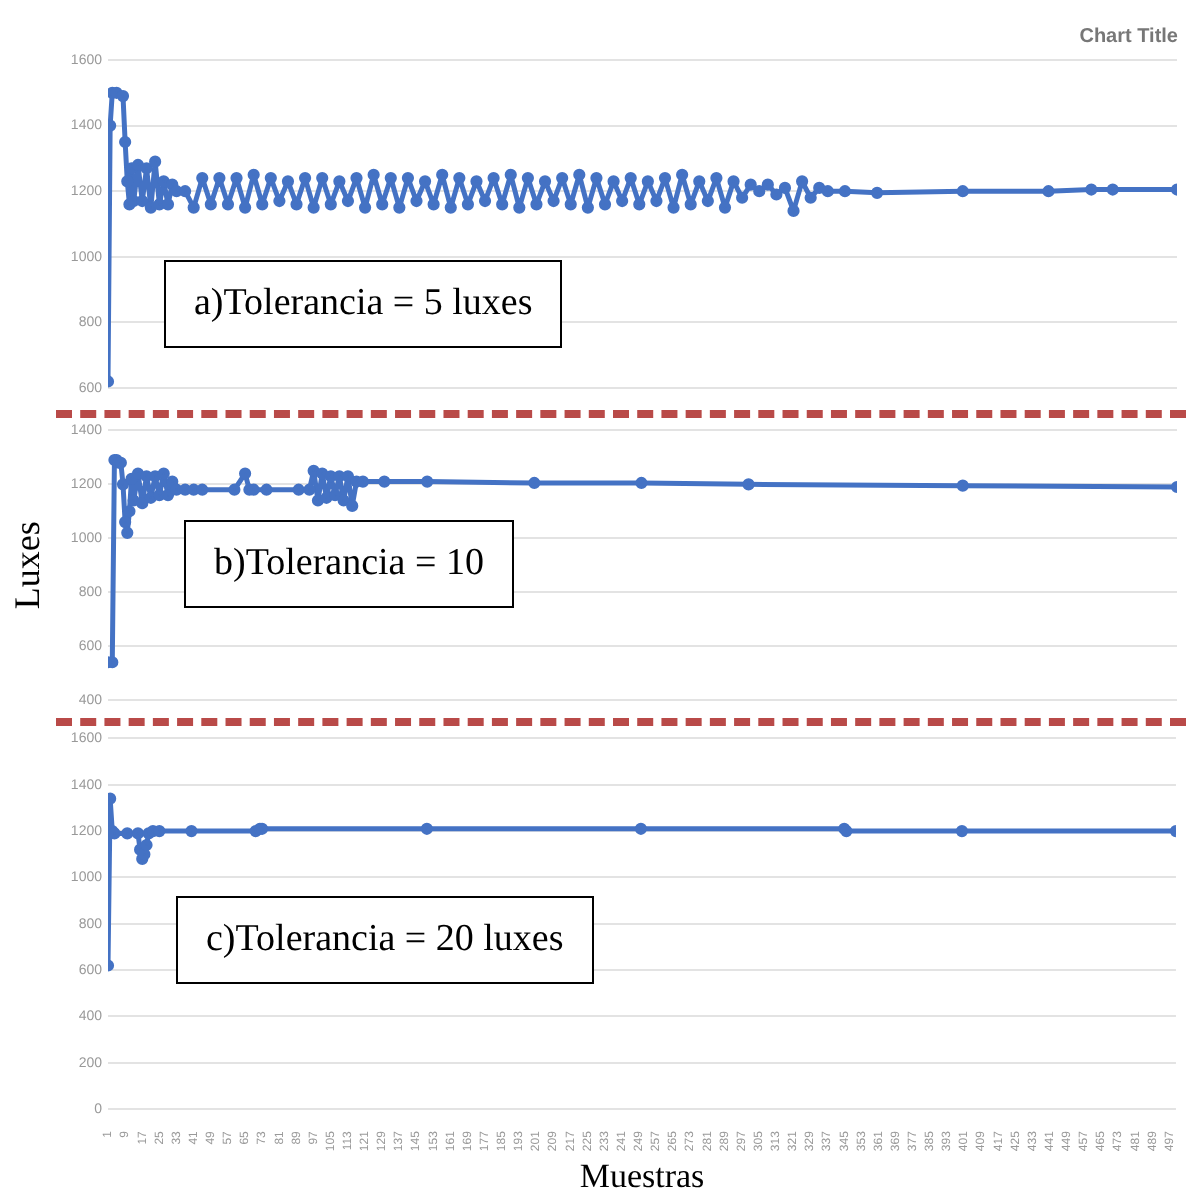  What do you see at coordinates (349, 564) in the screenshot?
I see `annotation: b)Tolerancia = 10` at bounding box center [349, 564].